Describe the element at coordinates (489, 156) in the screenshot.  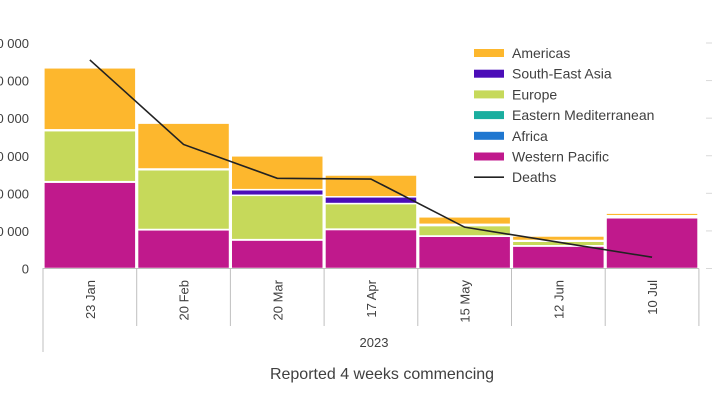
I see `legend-swatch-western-pacific` at that location.